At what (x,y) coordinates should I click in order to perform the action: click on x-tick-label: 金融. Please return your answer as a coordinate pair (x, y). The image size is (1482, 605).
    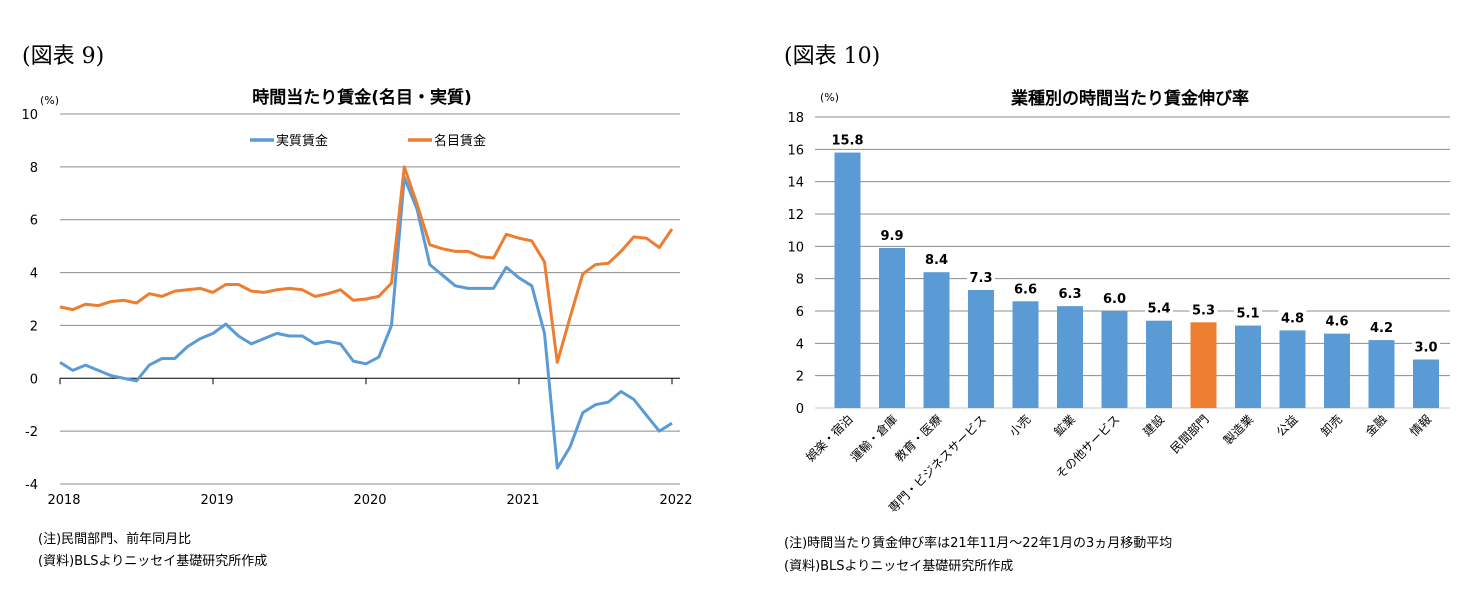
    Looking at the image, I should click on (1376, 426).